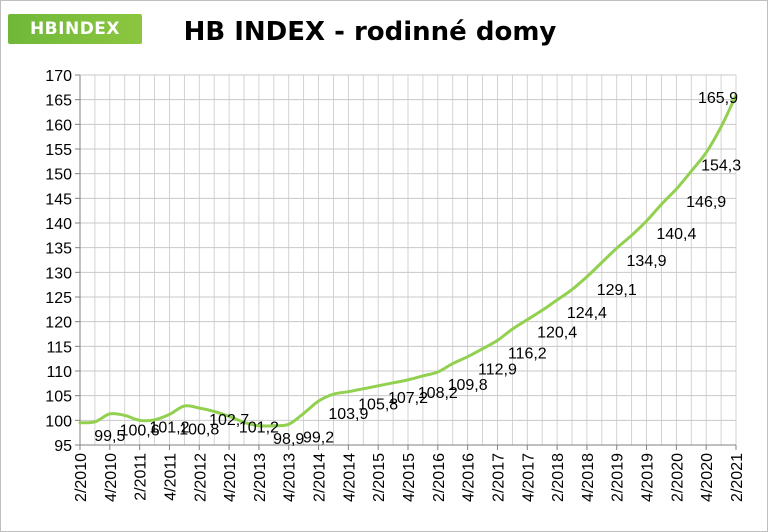 This screenshot has height=532, width=768. What do you see at coordinates (58, 224) in the screenshot?
I see `y-tick-label: 140` at bounding box center [58, 224].